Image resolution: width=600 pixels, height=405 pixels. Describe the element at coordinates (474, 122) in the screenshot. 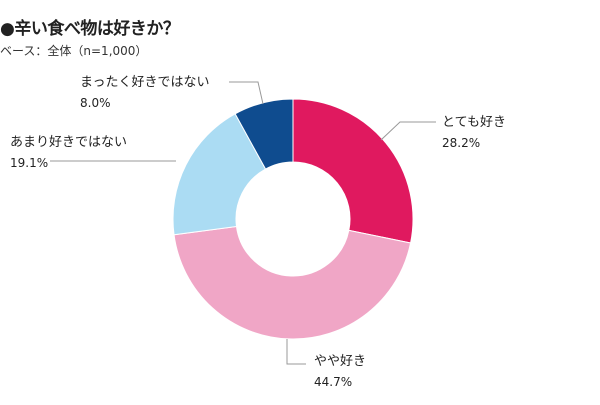

I see `slice-name: とても好き` at that location.